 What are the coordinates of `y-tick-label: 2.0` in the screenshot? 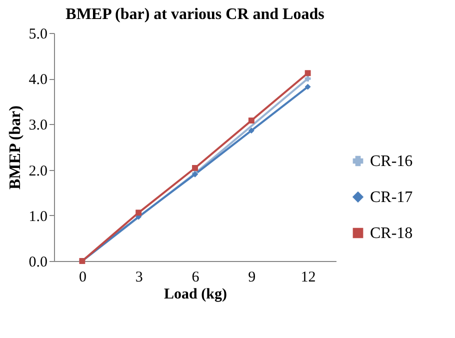 It's located at (38, 171).